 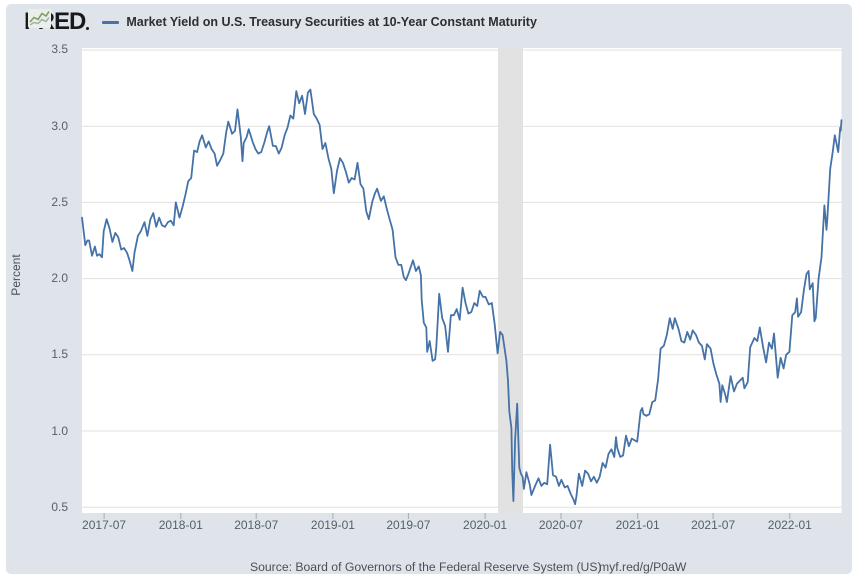 I want to click on fred-logo-registered-mark, so click(x=88, y=28).